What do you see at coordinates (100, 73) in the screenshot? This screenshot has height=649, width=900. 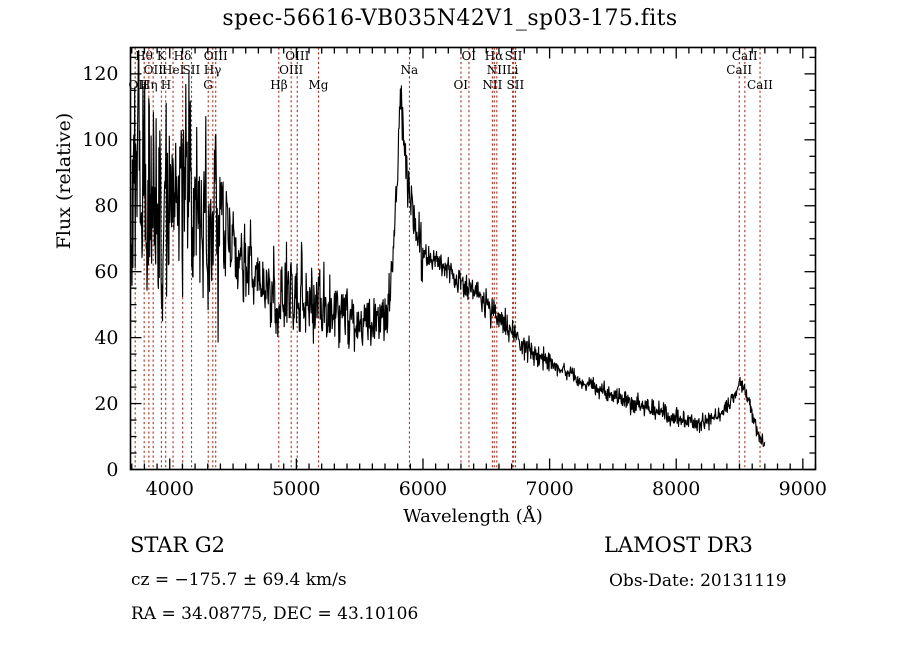 I see `y-tick-label: 120` at bounding box center [100, 73].